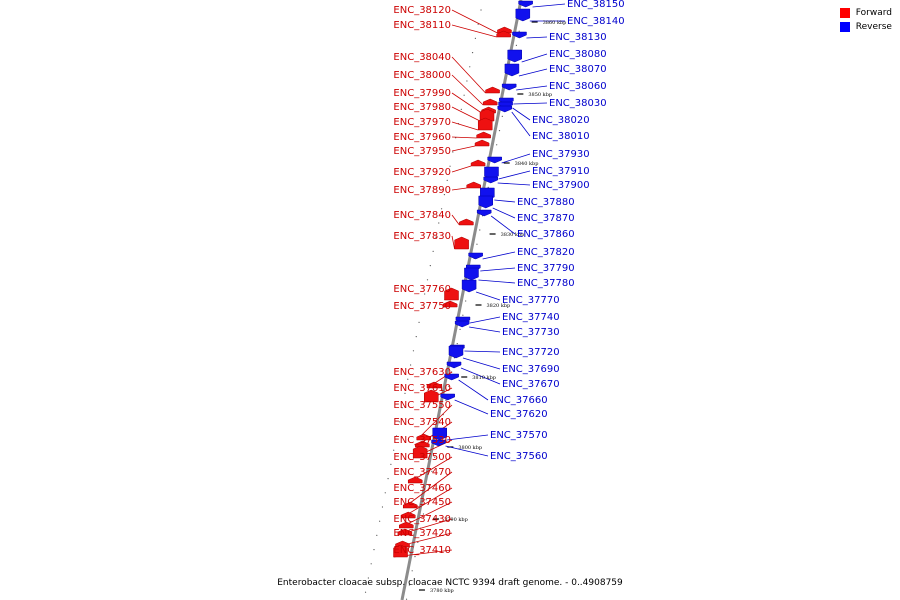 The image size is (900, 600). I want to click on label-enc_38110: ENC_38110, so click(422, 25).